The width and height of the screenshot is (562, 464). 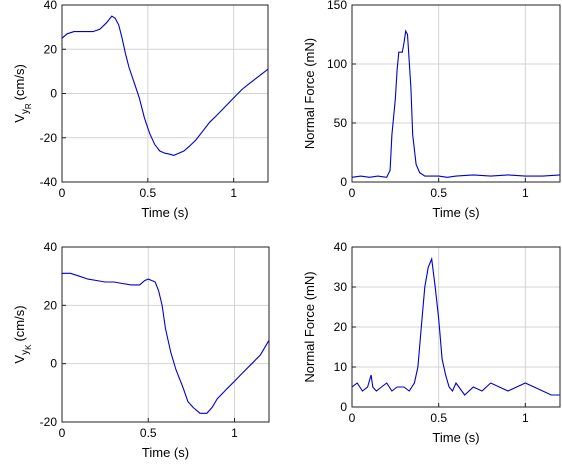 I want to click on y-axis-label: VyK (cm/s), so click(x=22, y=334).